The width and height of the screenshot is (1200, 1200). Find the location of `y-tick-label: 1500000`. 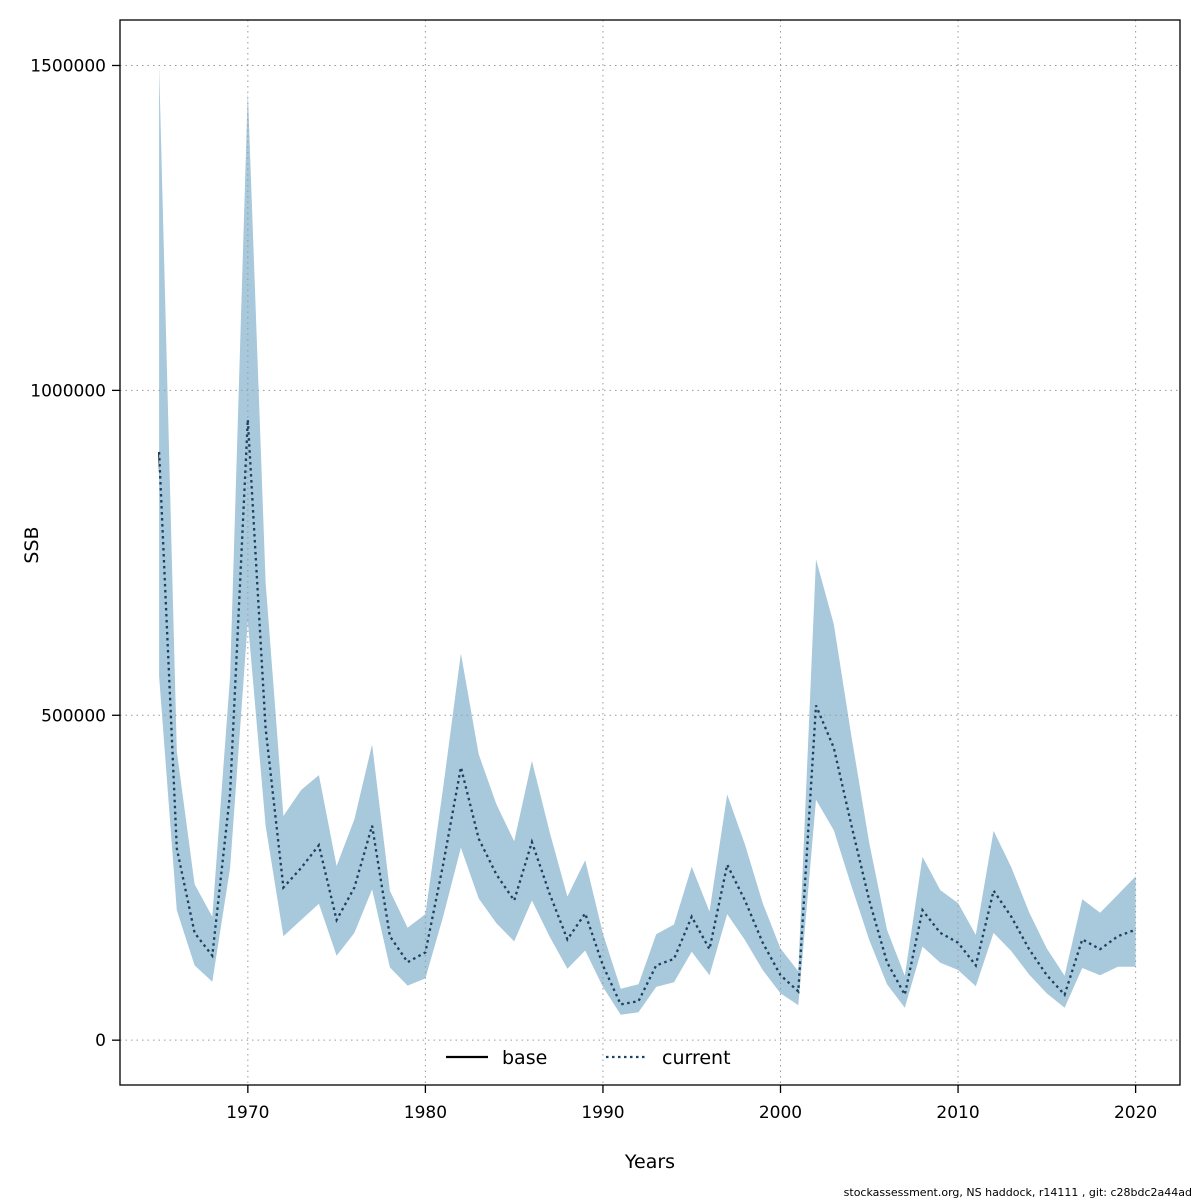

y-tick-label: 1500000 is located at coordinates (68, 66).